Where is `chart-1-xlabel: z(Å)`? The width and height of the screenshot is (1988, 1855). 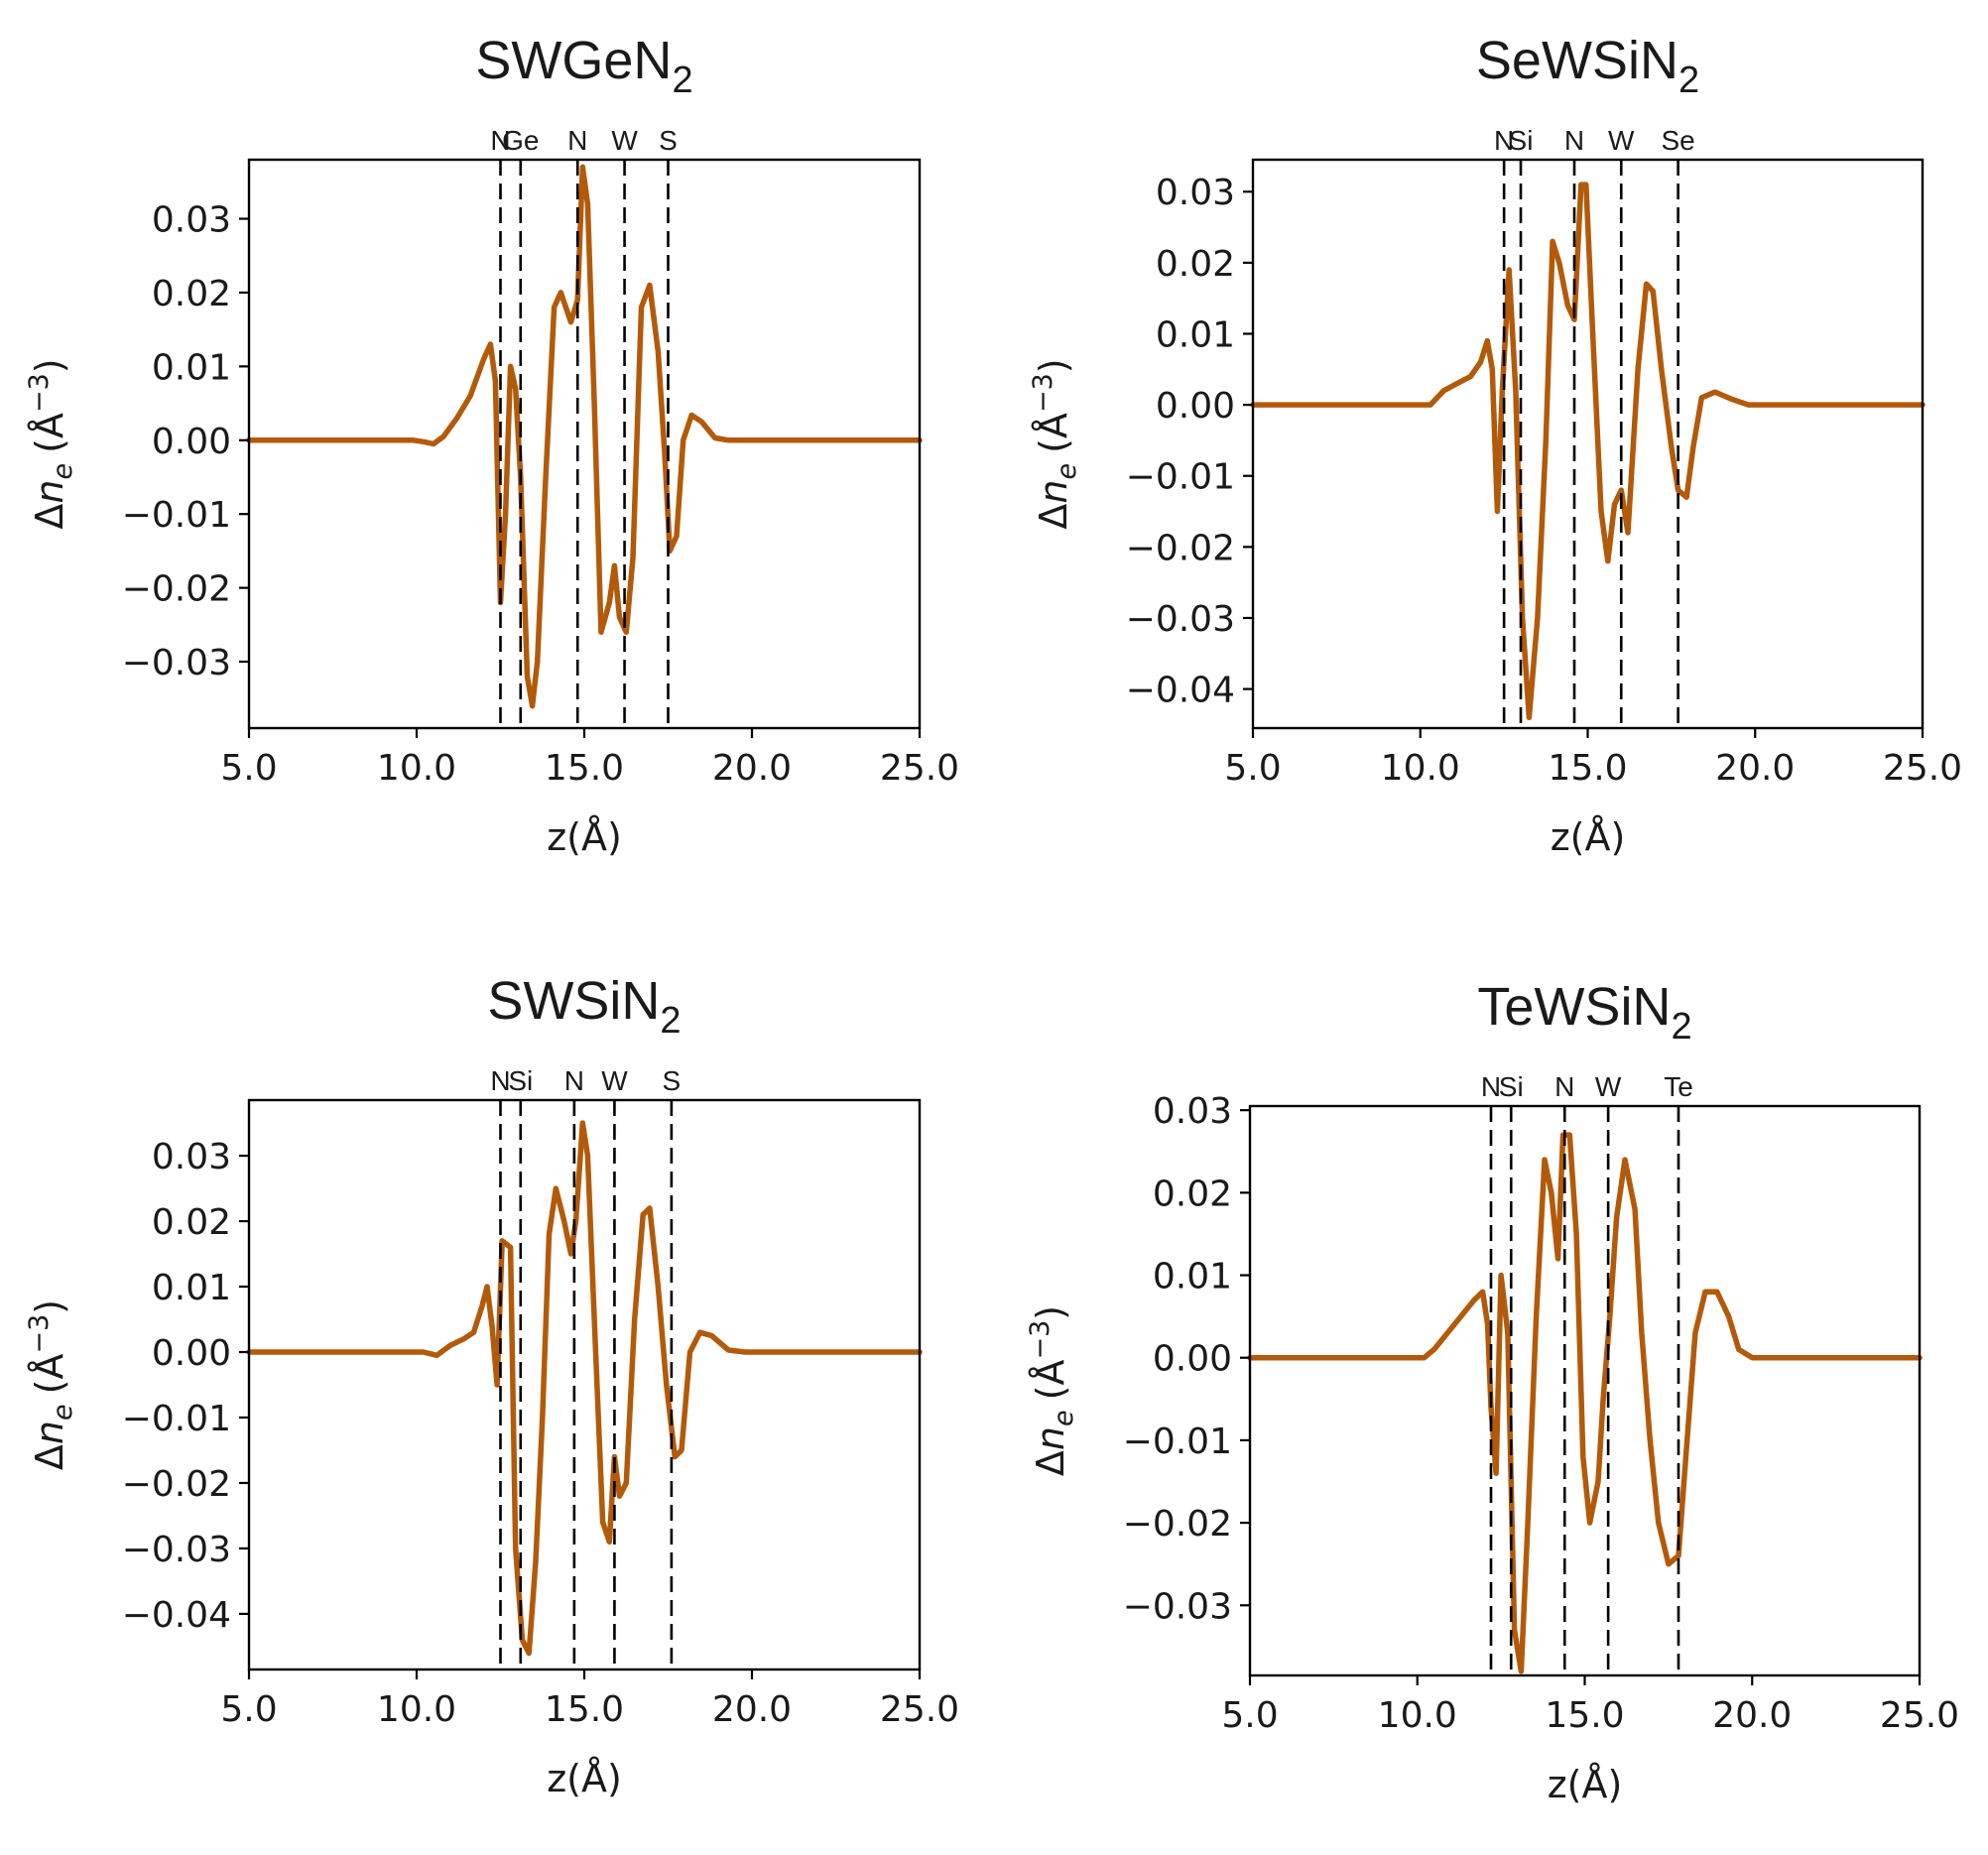
chart-1-xlabel: z(Å) is located at coordinates (1588, 837).